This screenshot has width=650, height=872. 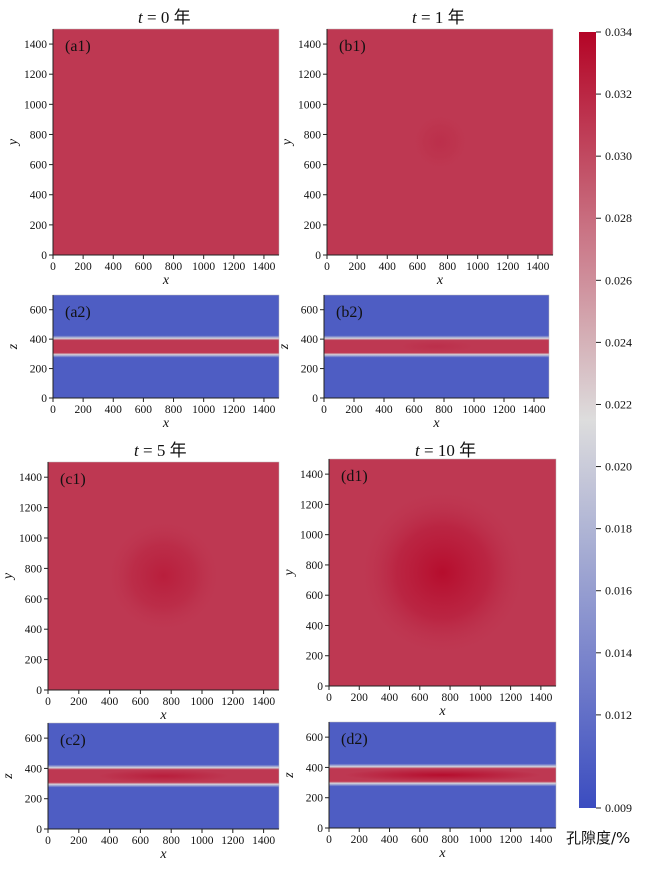 What do you see at coordinates (618, 808) in the screenshot?
I see `colorbar-tick-label: 0.009` at bounding box center [618, 808].